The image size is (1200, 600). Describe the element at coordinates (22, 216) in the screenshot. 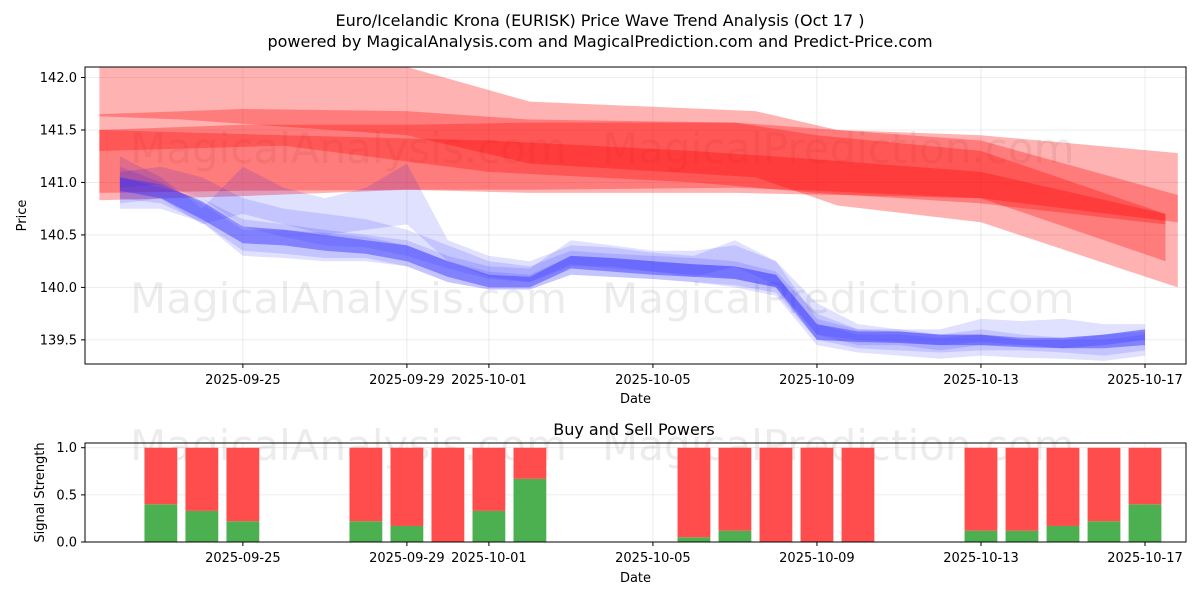

I see `y-axis-label: Price` at that location.